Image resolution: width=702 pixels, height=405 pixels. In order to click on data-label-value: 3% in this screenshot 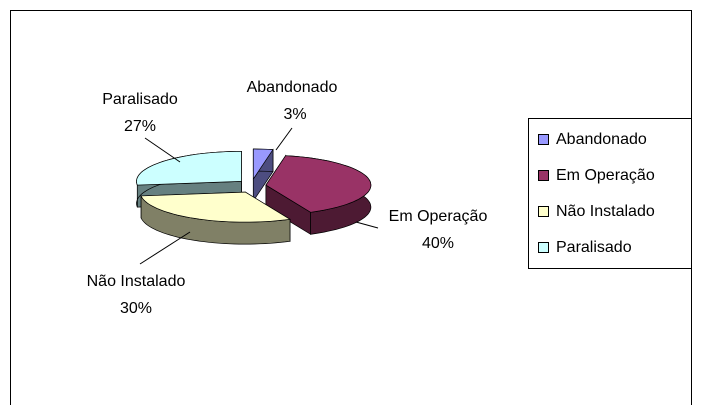, I will do `click(294, 114)`.